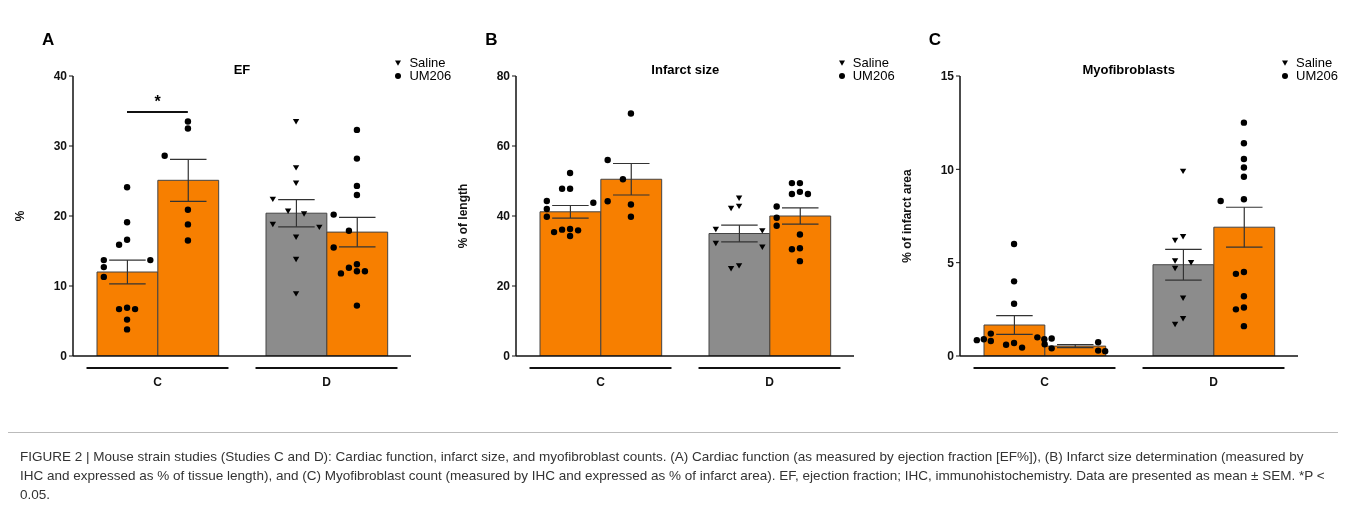  Describe the element at coordinates (1128, 69) in the screenshot. I see `chart-title: Myofibroblasts` at that location.